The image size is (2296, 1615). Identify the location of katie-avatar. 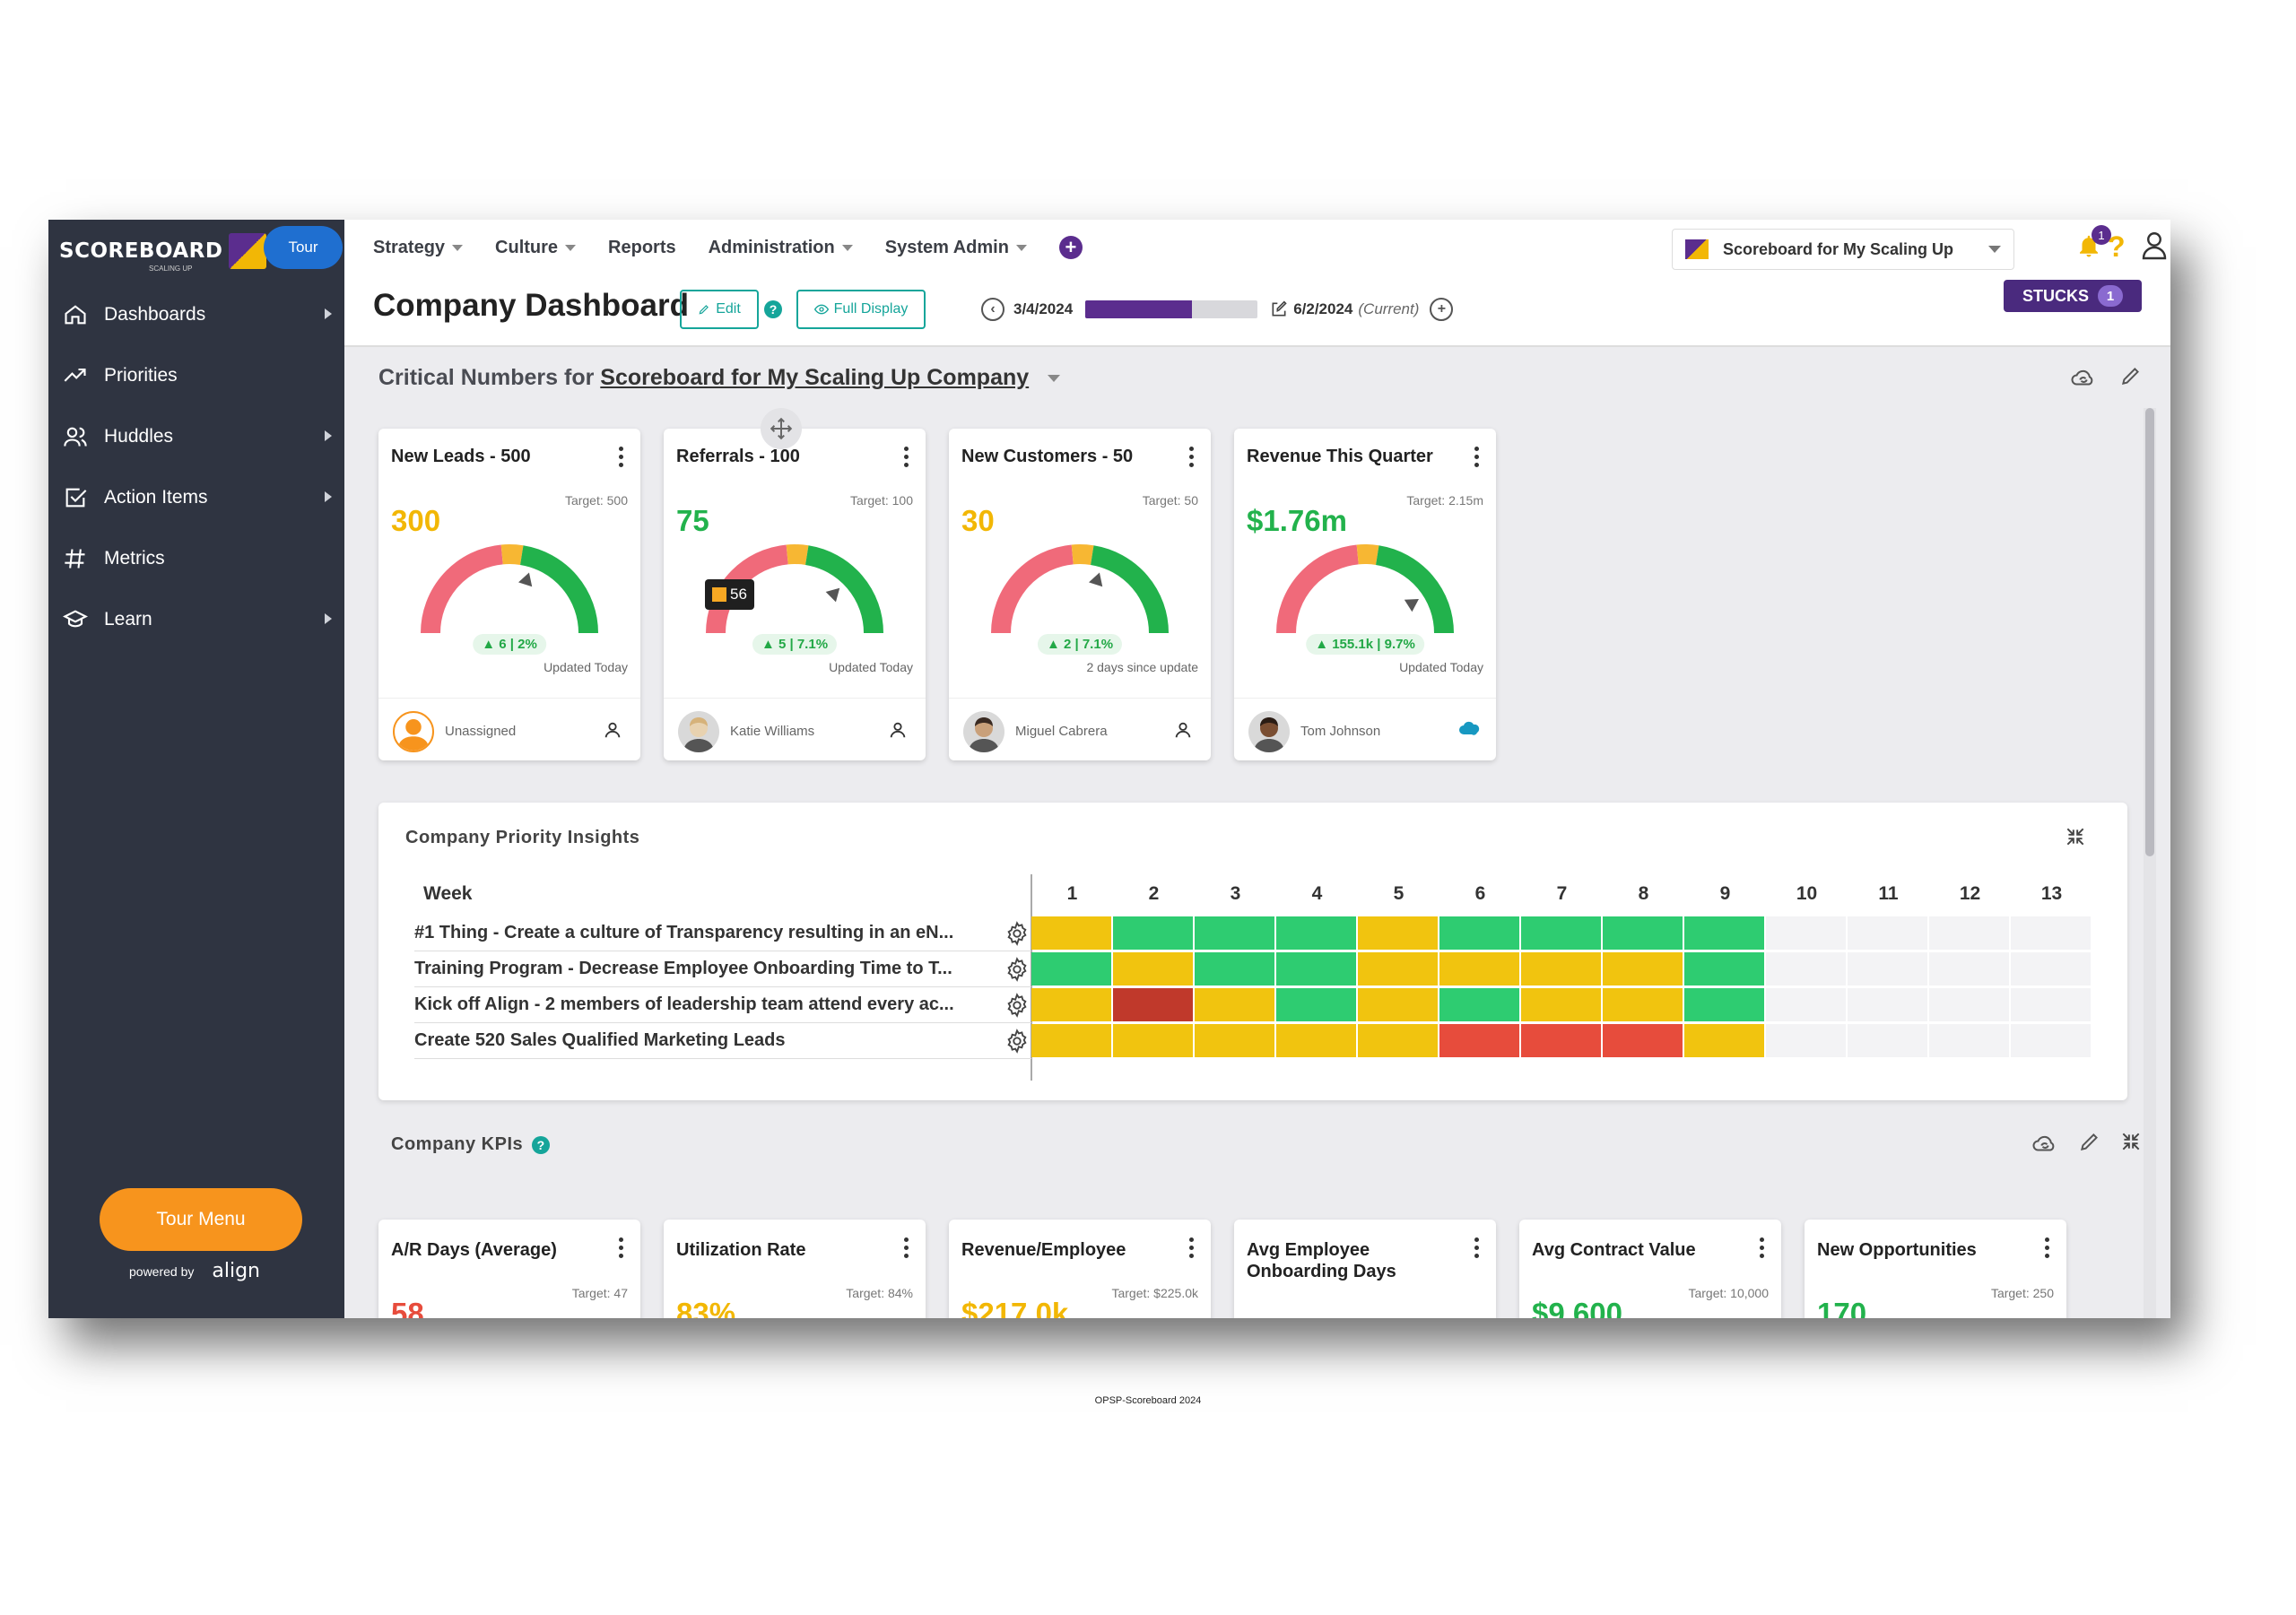
(698, 731).